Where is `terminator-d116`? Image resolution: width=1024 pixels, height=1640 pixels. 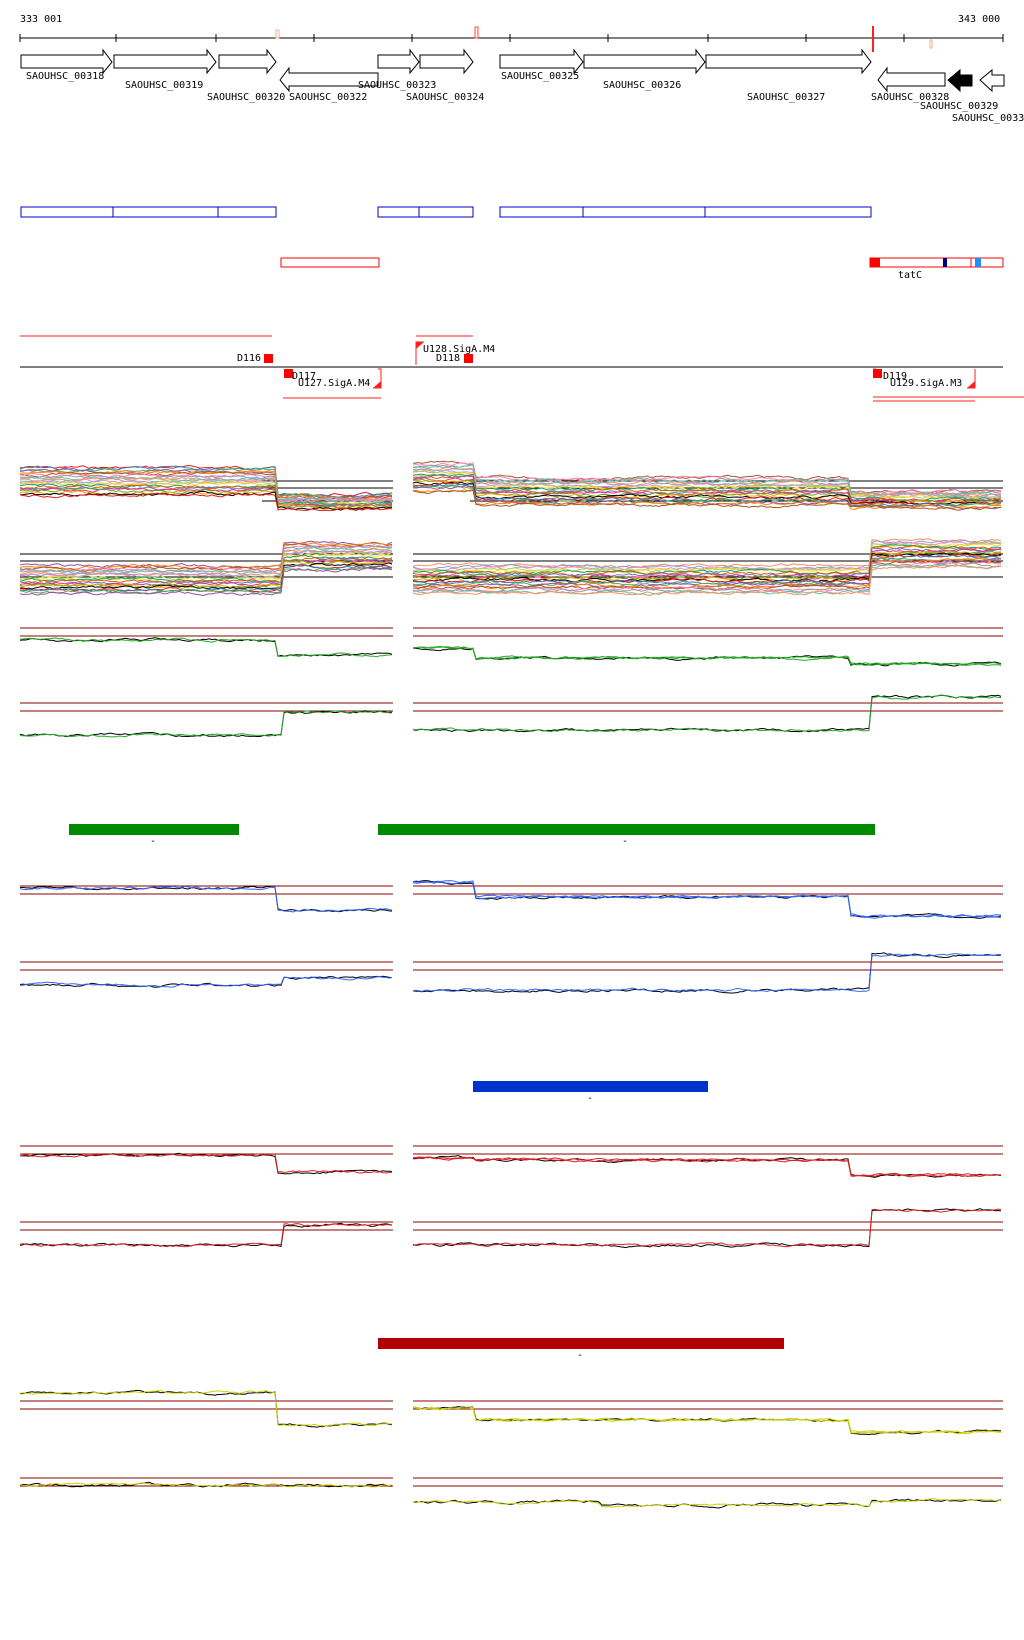
terminator-d116 is located at coordinates (268, 358).